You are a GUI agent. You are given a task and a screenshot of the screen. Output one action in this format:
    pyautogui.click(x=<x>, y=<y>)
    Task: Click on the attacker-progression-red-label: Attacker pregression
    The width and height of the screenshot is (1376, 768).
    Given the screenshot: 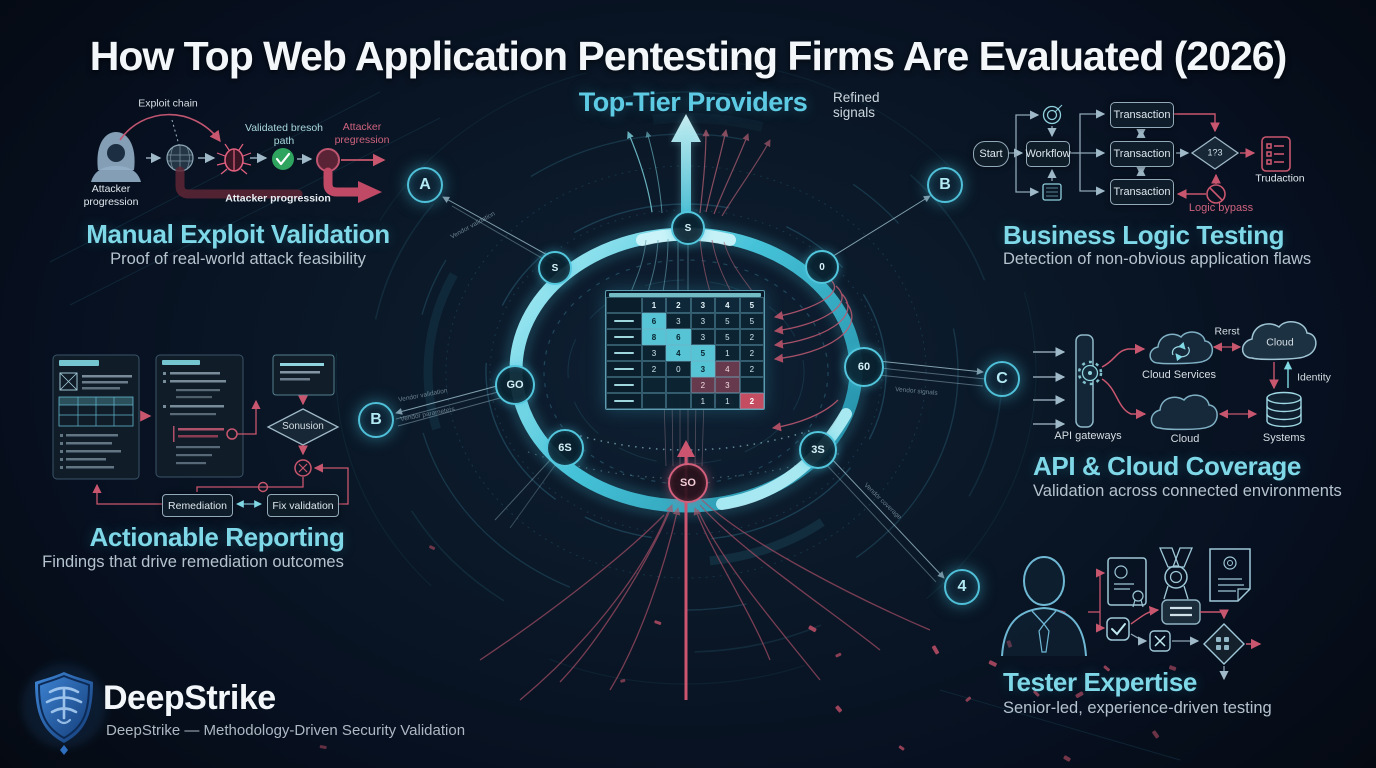 What is the action you would take?
    pyautogui.click(x=362, y=133)
    